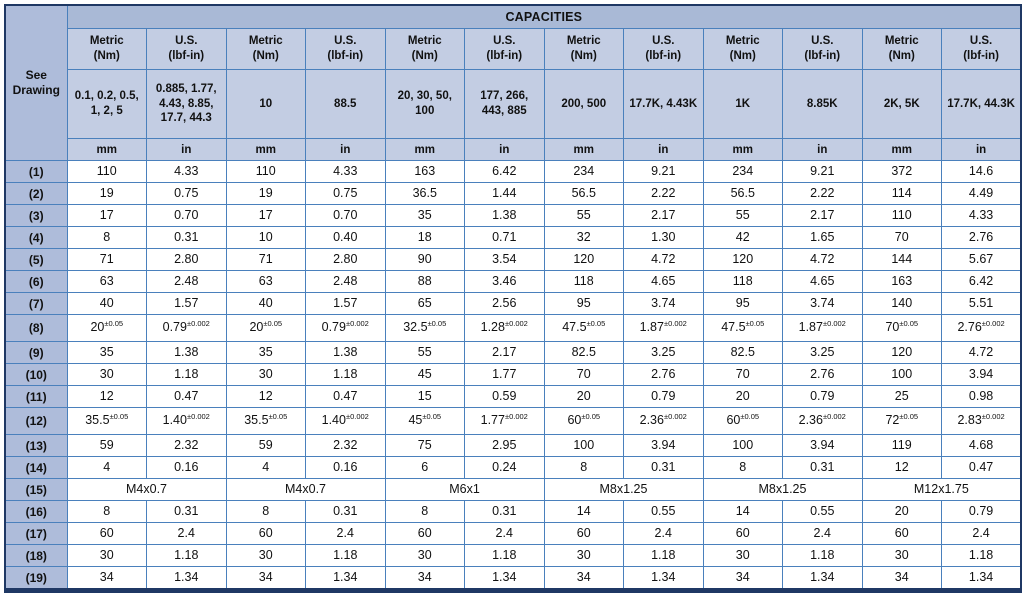  What do you see at coordinates (663, 281) in the screenshot?
I see `table-cell: 4.65` at bounding box center [663, 281].